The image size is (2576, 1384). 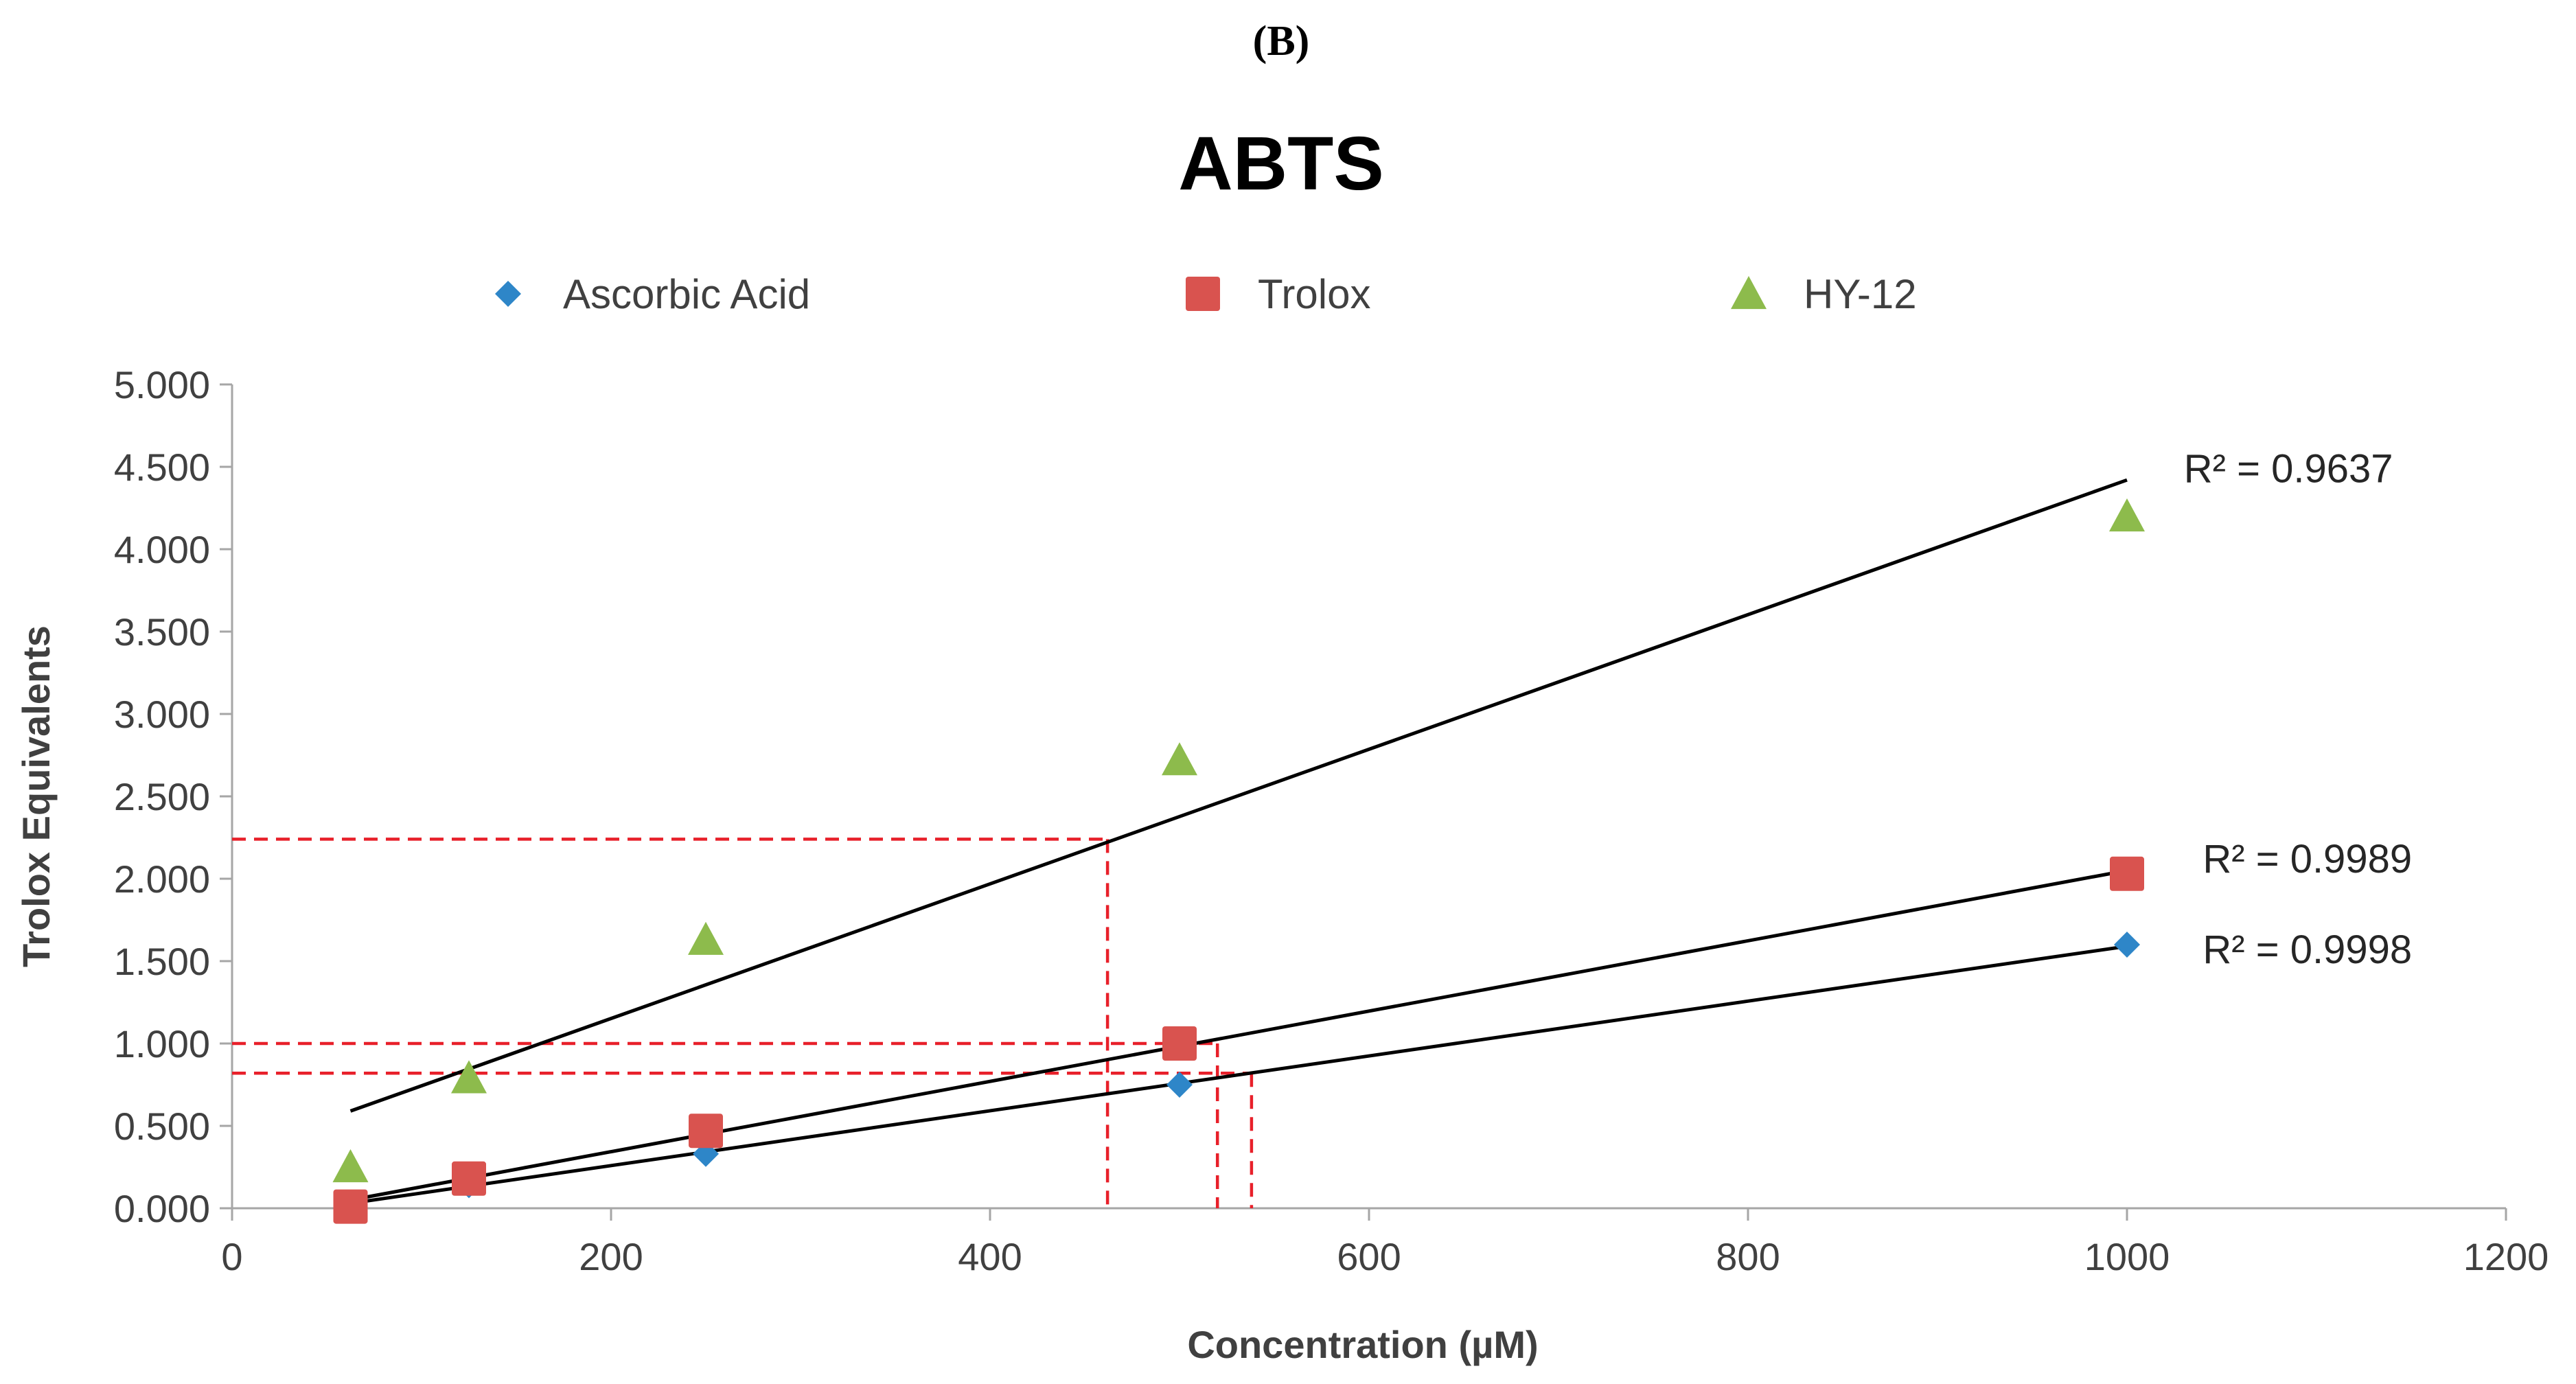 I want to click on reference-guides, so click(x=743, y=1023).